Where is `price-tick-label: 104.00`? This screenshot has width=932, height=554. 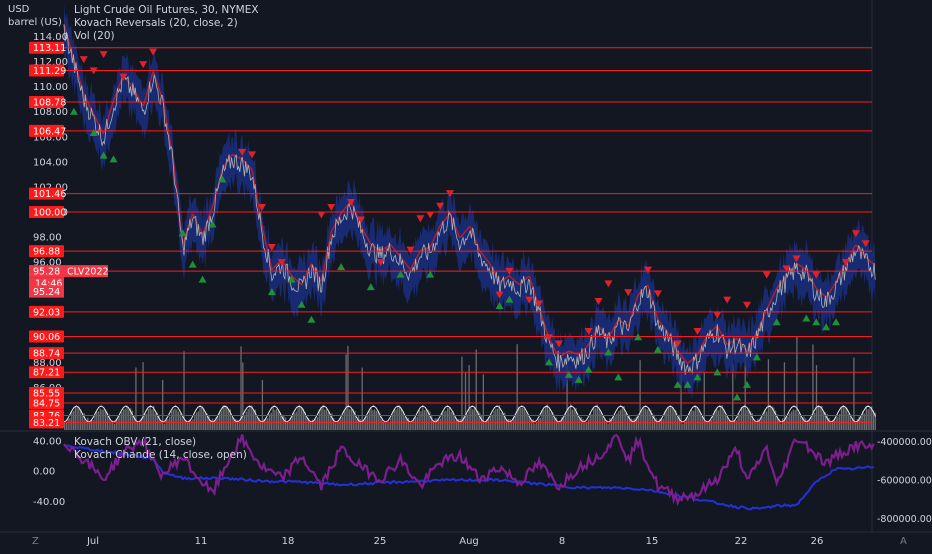 price-tick-label: 104.00 is located at coordinates (50, 162).